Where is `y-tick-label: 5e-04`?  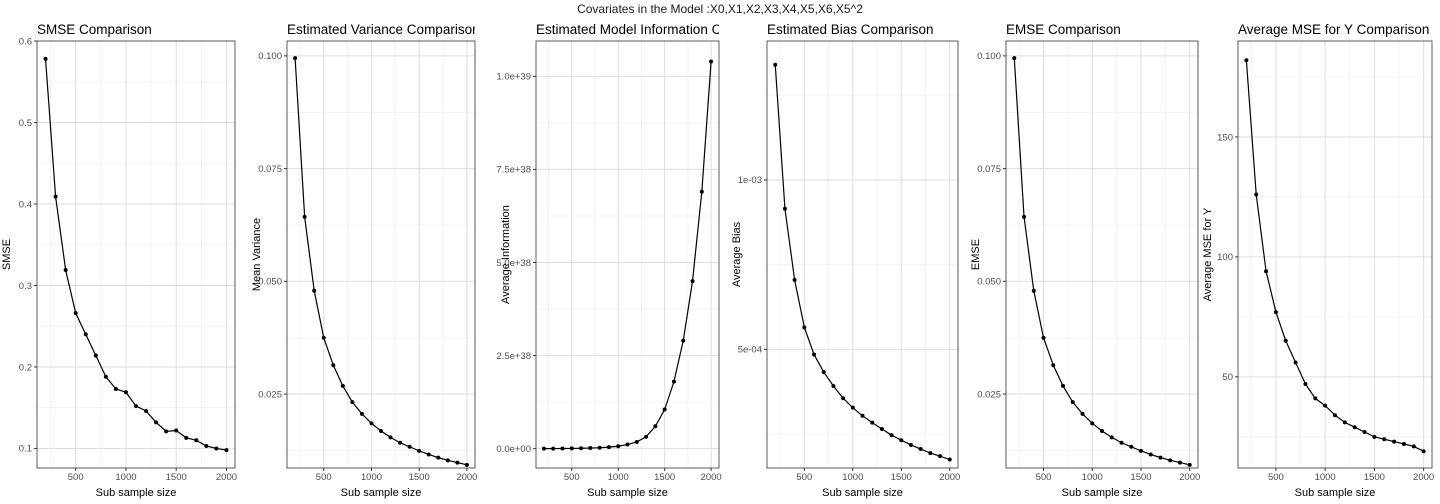
y-tick-label: 5e-04 is located at coordinates (750, 350).